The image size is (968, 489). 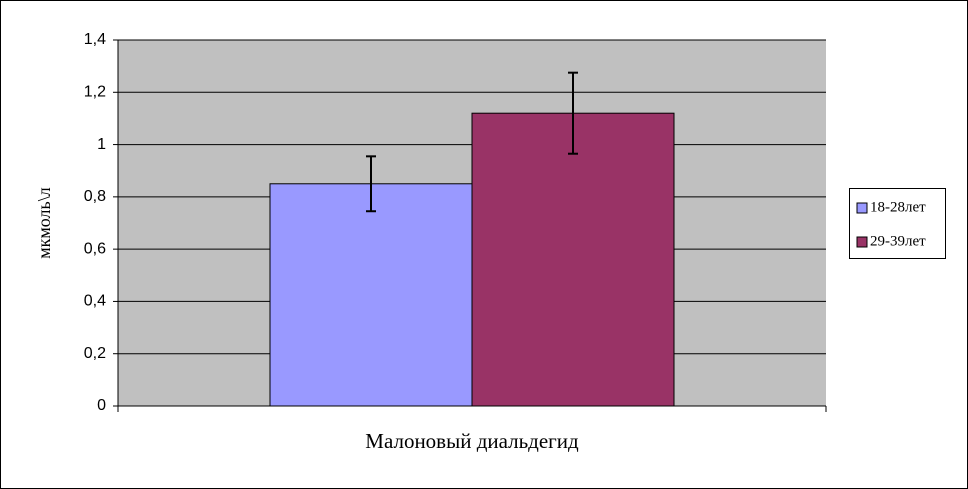 I want to click on x-tick-label: Малоновый диальдегид, so click(x=472, y=441).